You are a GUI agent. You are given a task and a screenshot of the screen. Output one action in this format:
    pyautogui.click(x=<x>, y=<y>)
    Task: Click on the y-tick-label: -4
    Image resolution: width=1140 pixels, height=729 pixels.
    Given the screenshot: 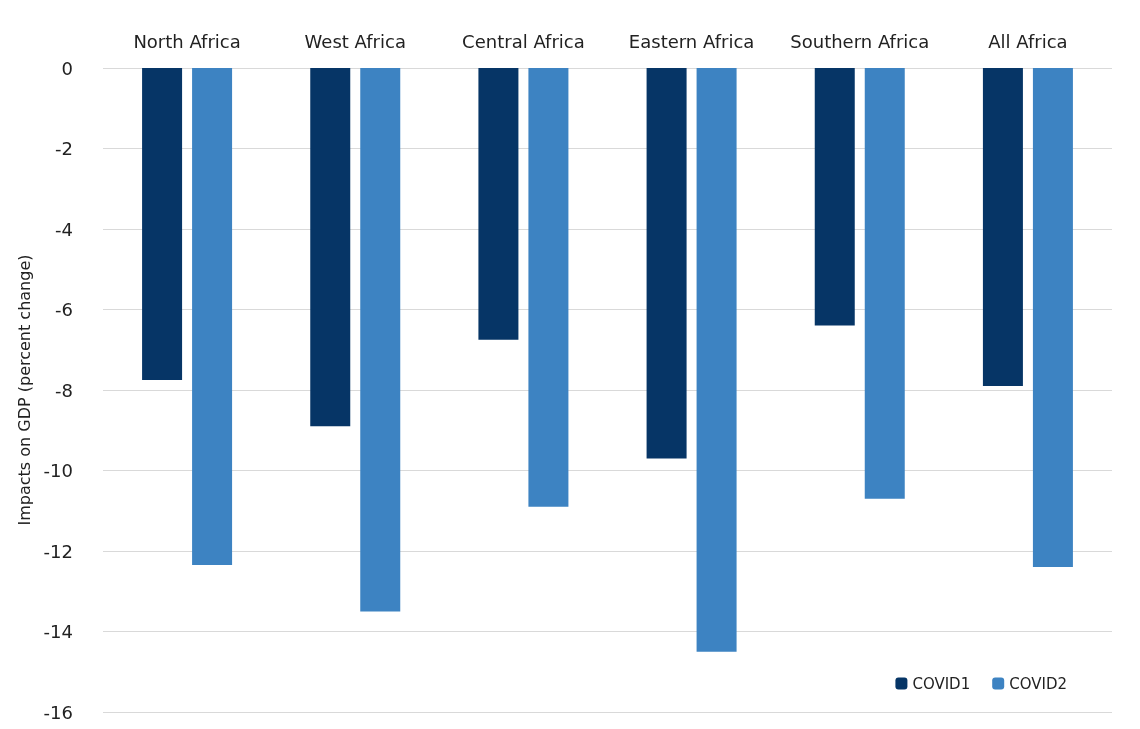 What is the action you would take?
    pyautogui.click(x=64, y=229)
    